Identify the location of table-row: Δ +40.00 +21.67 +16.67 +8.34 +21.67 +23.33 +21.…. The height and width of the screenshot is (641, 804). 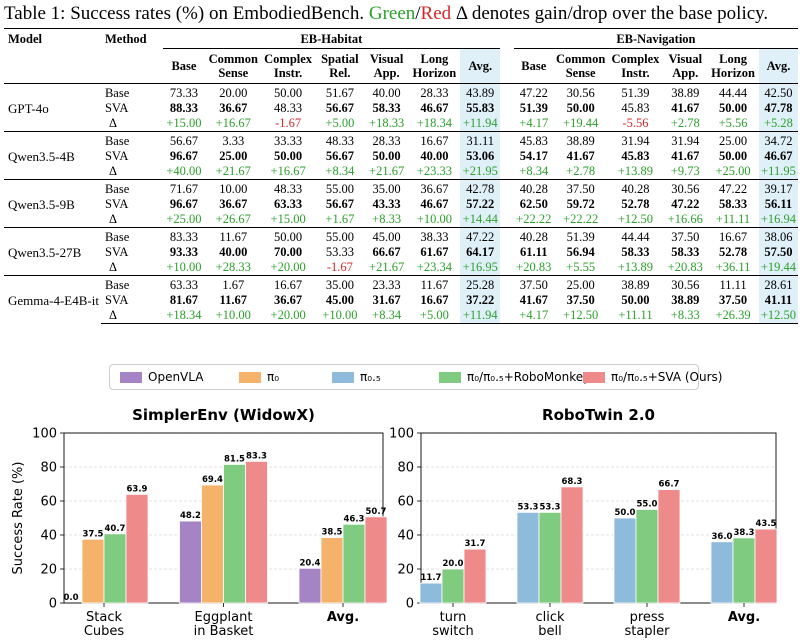
(401, 172).